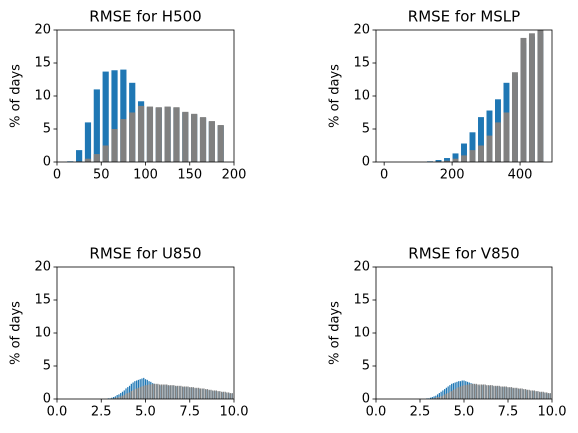 This screenshot has height=433, width=578. What do you see at coordinates (234, 175) in the screenshot?
I see `x-tick-label: 200` at bounding box center [234, 175].